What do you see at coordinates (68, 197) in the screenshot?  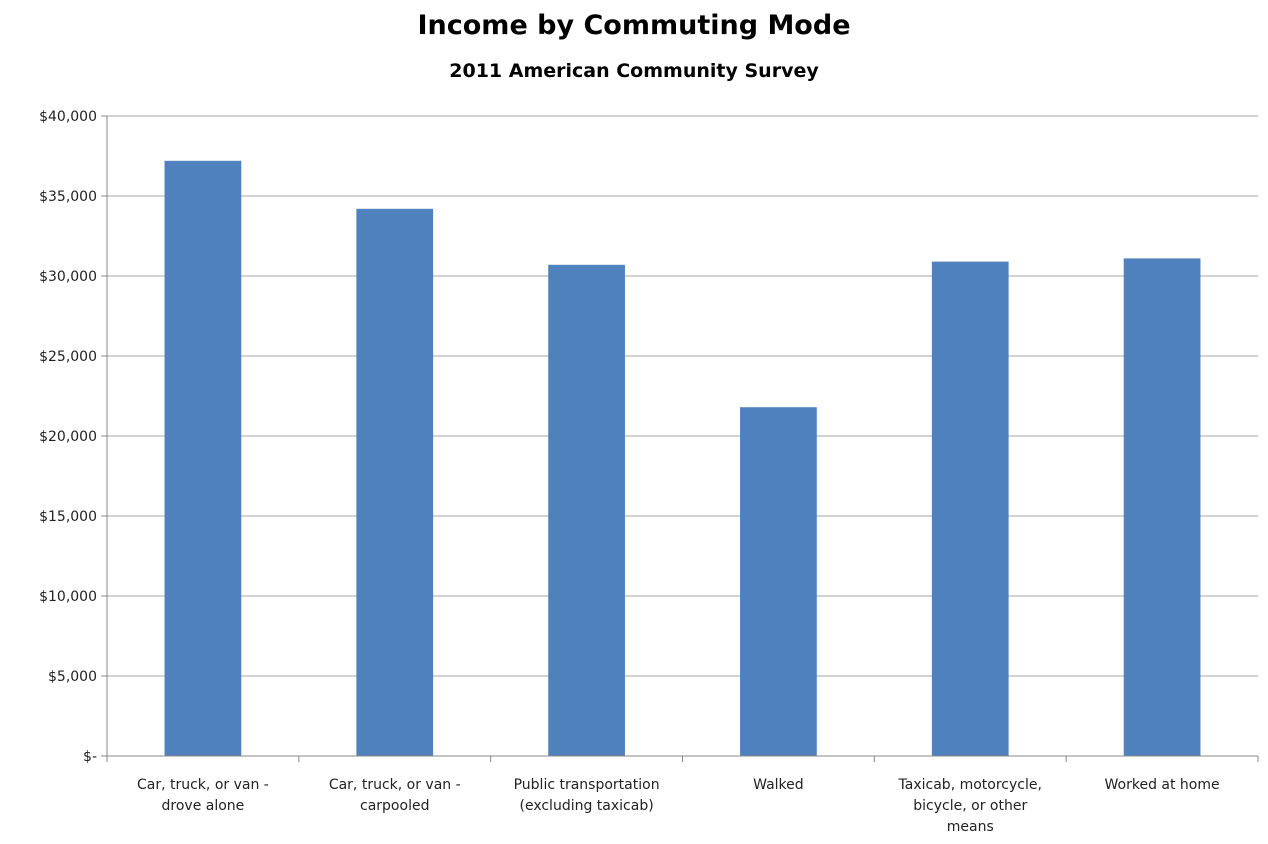 I see `y-tick-label: $35,000` at bounding box center [68, 197].